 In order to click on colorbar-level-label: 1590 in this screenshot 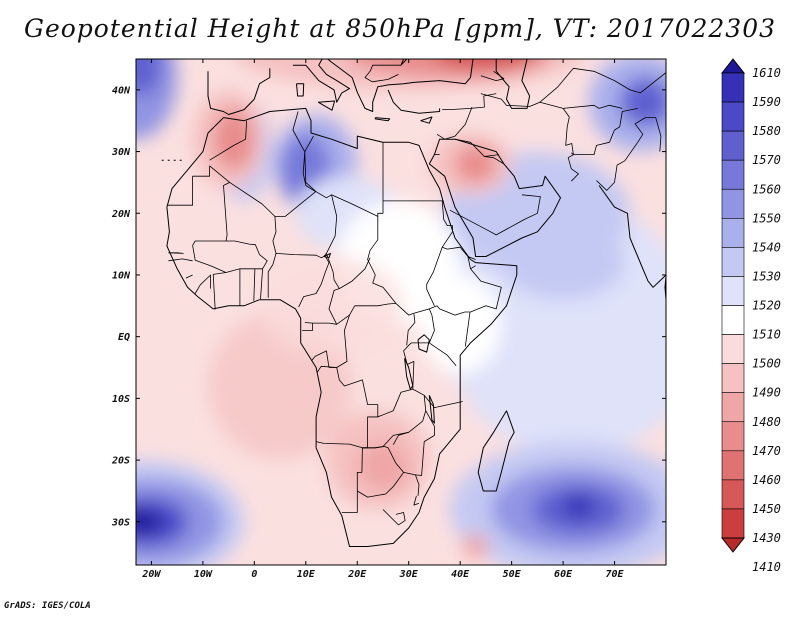, I will do `click(766, 102)`.